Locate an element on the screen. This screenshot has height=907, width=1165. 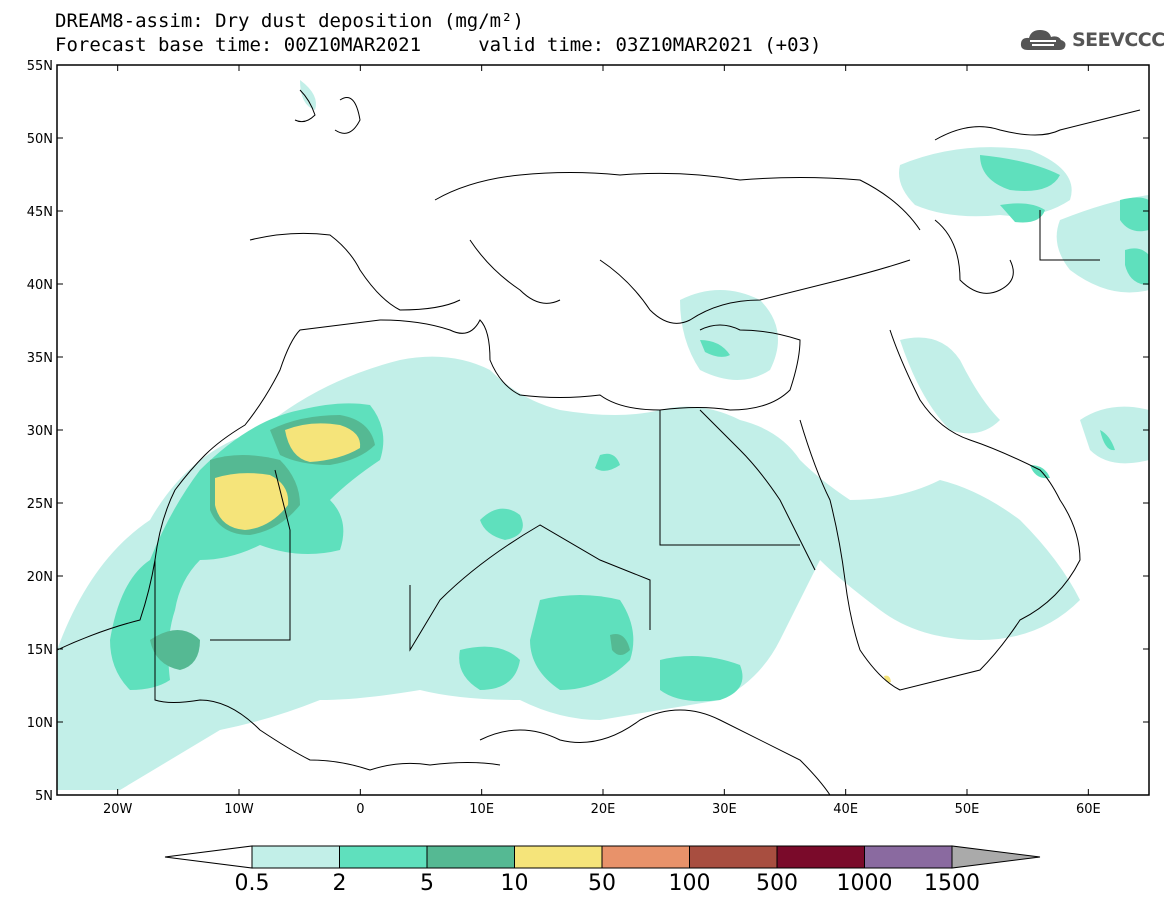
colorbar-label: 500 is located at coordinates (777, 883).